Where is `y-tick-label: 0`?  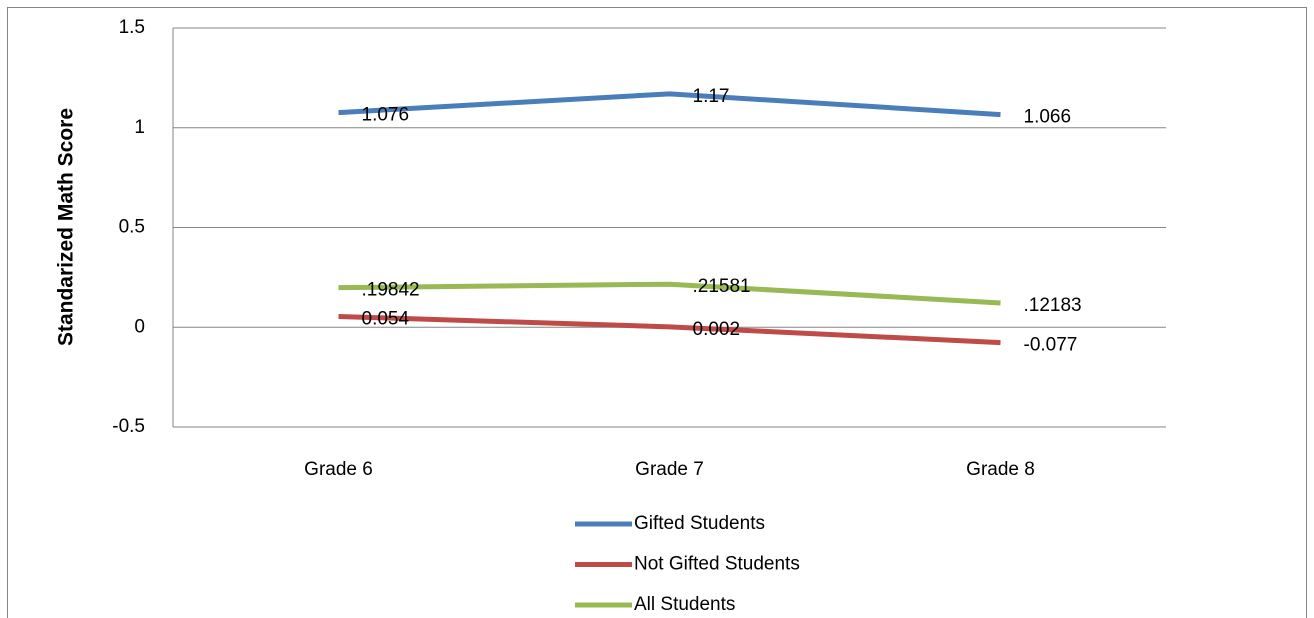
y-tick-label: 0 is located at coordinates (139, 326).